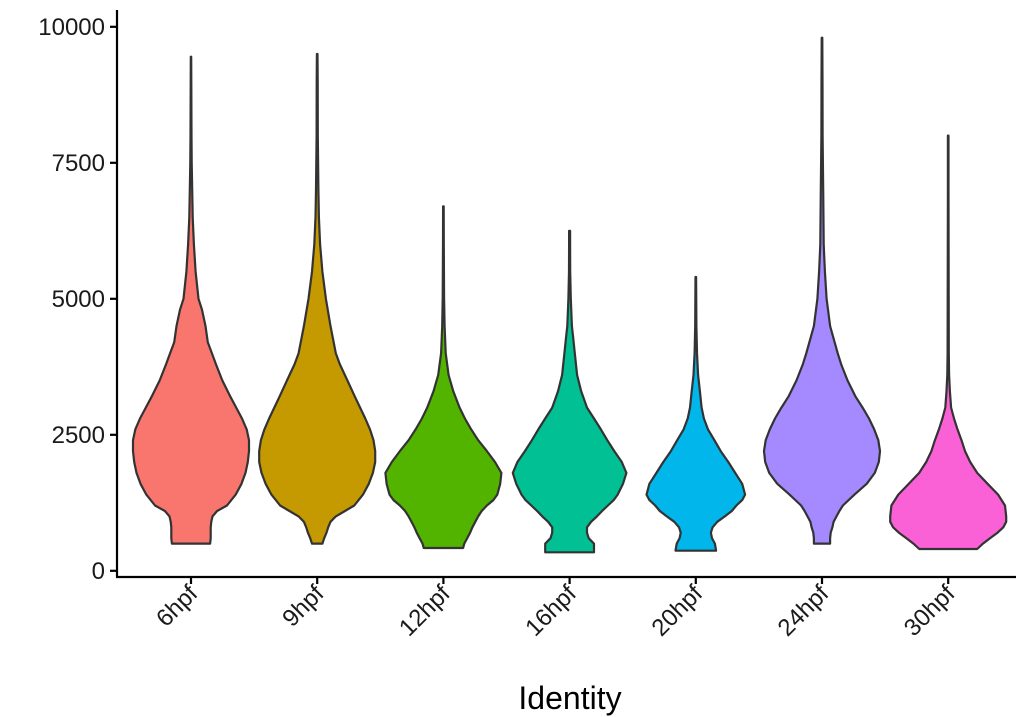  I want to click on x-axis-title: Identity, so click(569, 698).